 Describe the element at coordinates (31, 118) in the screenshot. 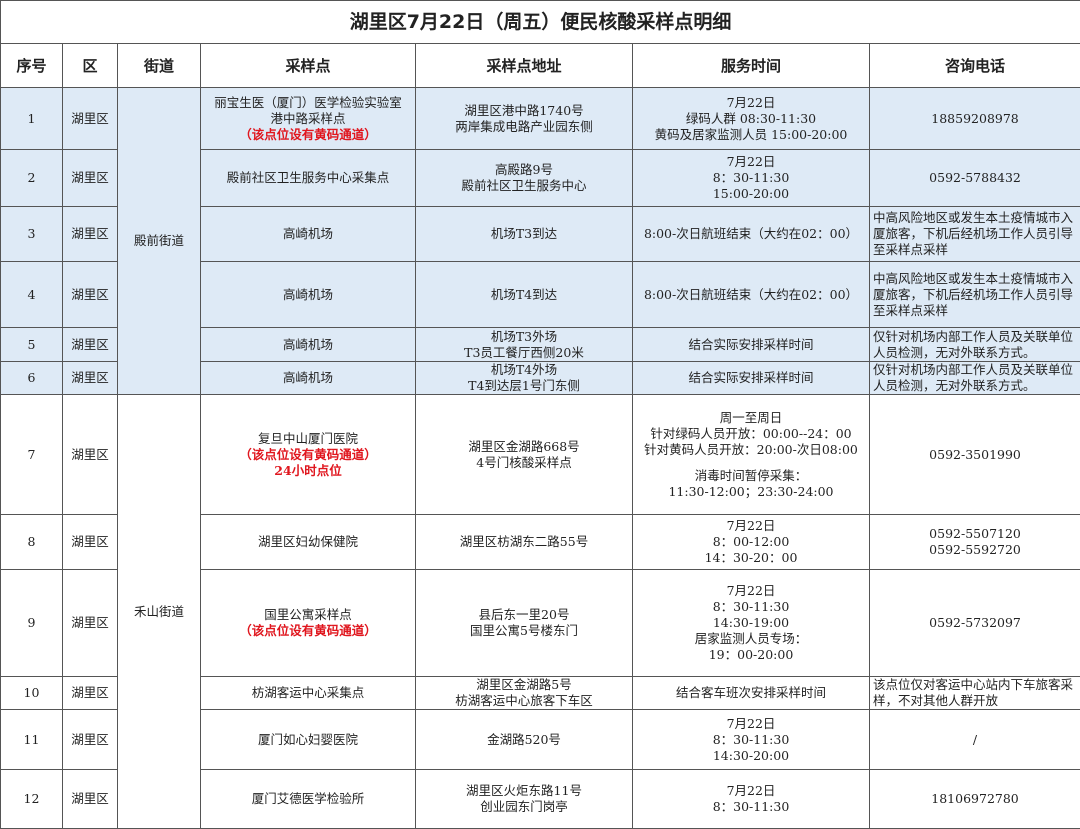

I see `row-number: 1` at that location.